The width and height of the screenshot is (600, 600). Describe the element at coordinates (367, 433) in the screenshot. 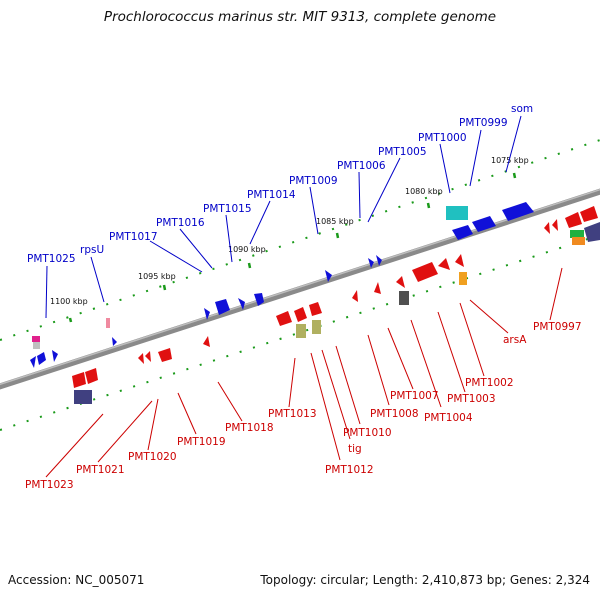

I see `gene-label: PMT1010` at that location.